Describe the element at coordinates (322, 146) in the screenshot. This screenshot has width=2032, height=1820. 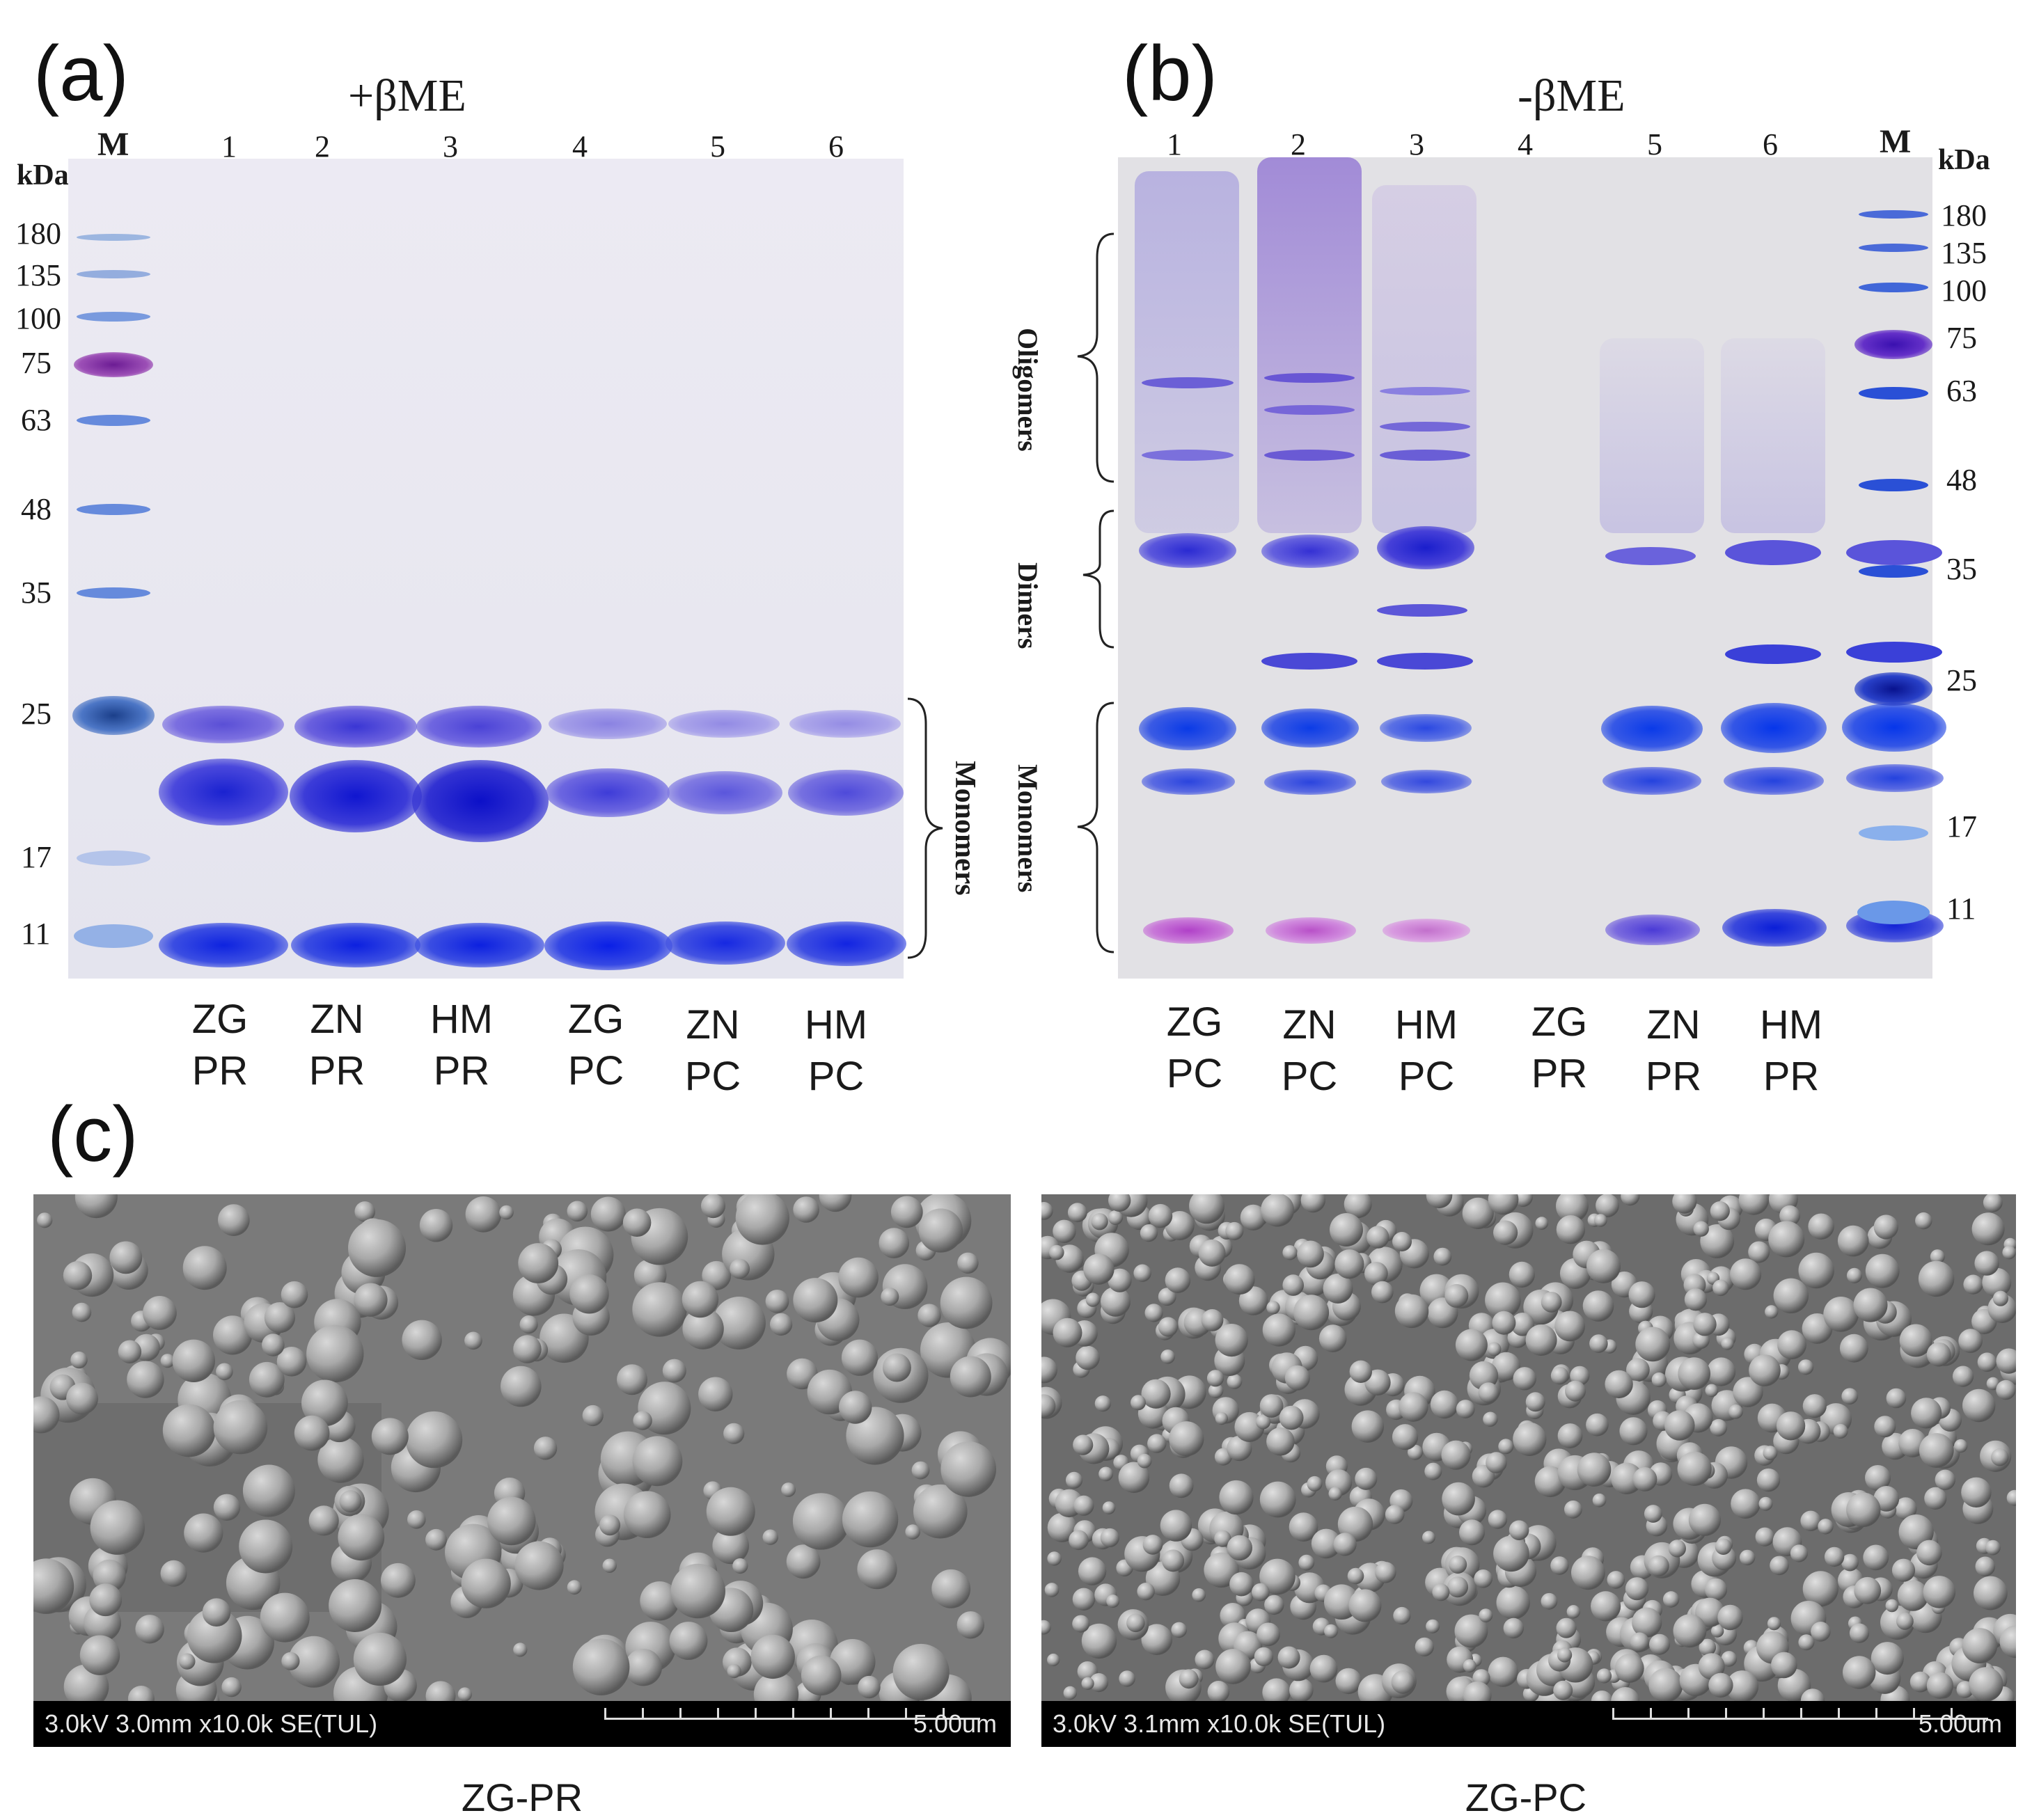
I see `lane-number: 2` at that location.